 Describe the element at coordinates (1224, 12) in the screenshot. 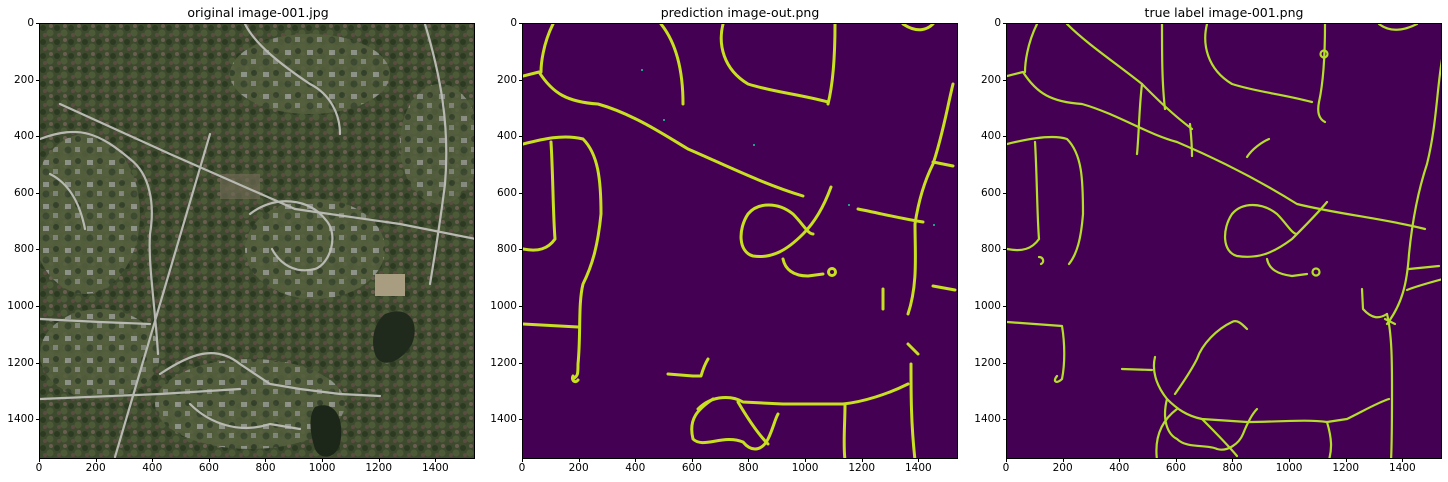

I see `panel-title: true label image-001.png` at that location.